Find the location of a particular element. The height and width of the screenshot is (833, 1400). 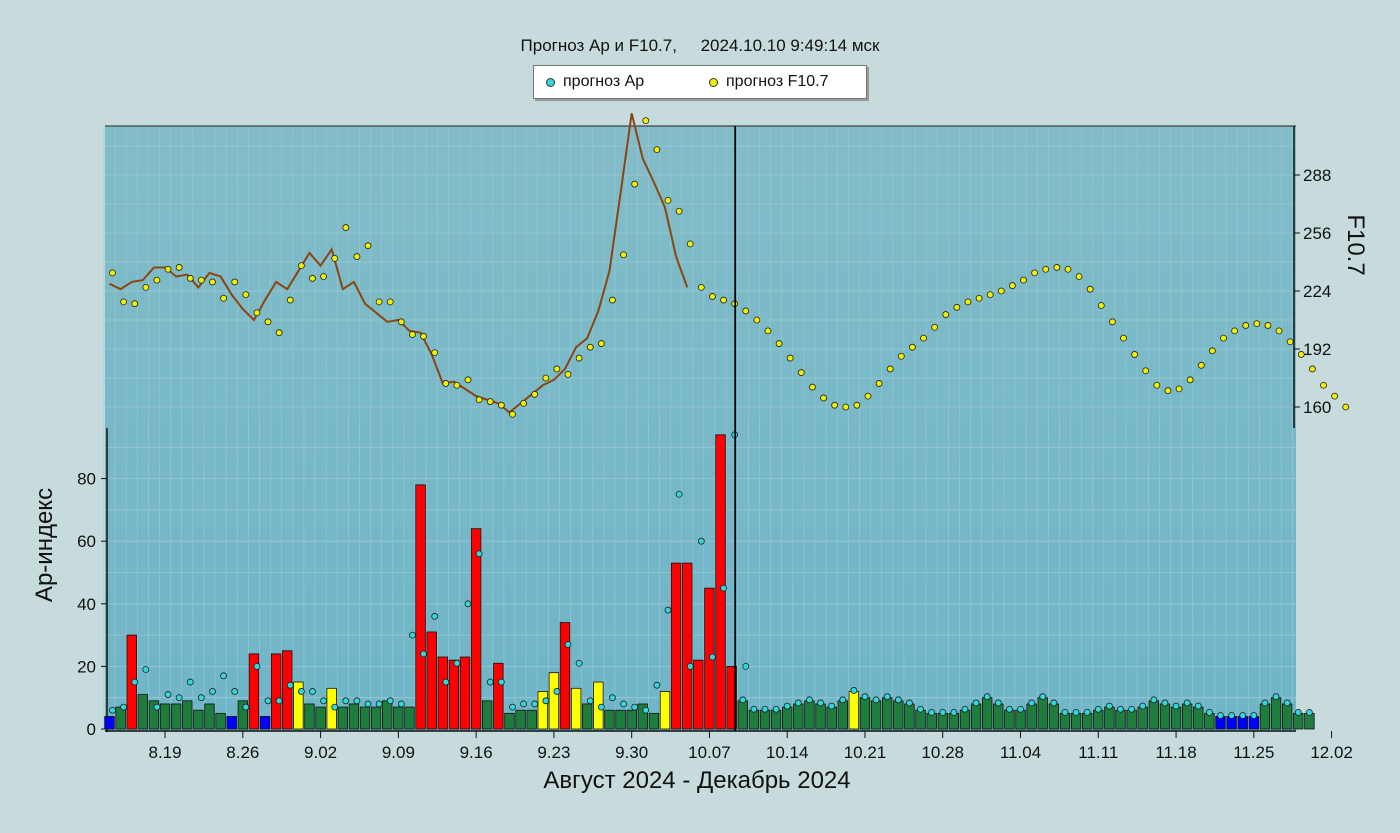

x-tick-label: 11.25 is located at coordinates (1253, 752).